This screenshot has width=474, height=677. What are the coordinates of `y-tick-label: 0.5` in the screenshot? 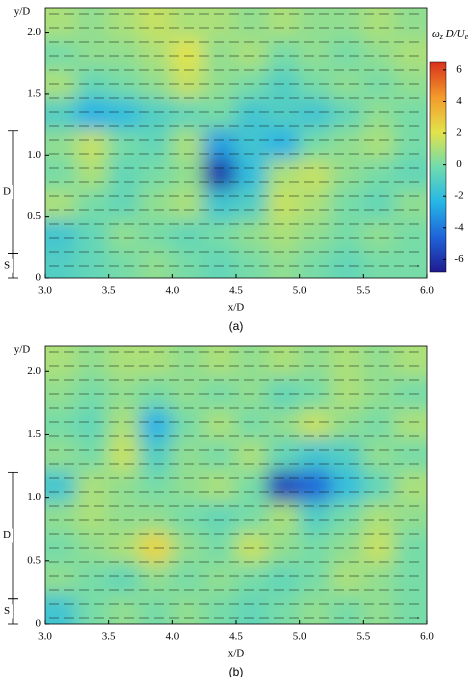 It's located at (34, 216).